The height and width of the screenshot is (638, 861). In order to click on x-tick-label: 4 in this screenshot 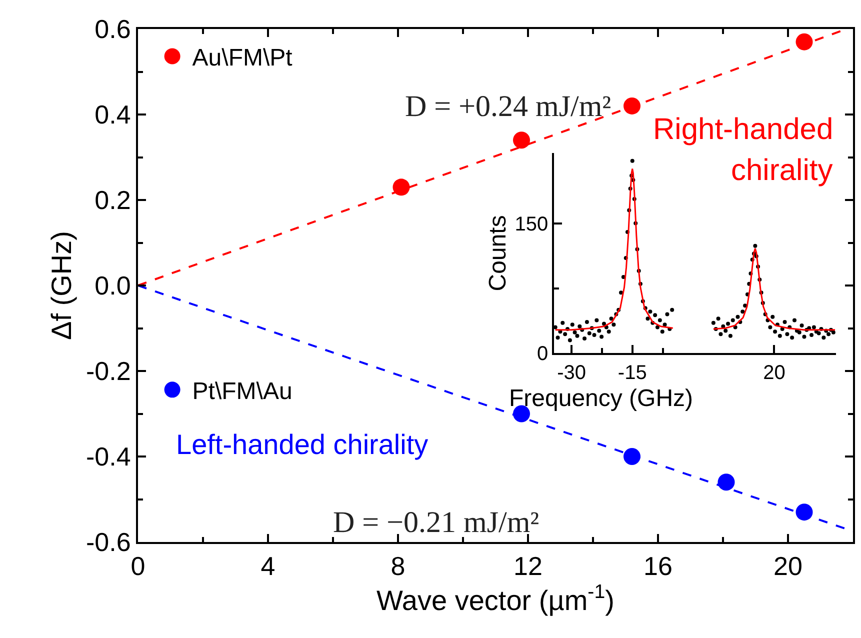, I will do `click(268, 566)`.